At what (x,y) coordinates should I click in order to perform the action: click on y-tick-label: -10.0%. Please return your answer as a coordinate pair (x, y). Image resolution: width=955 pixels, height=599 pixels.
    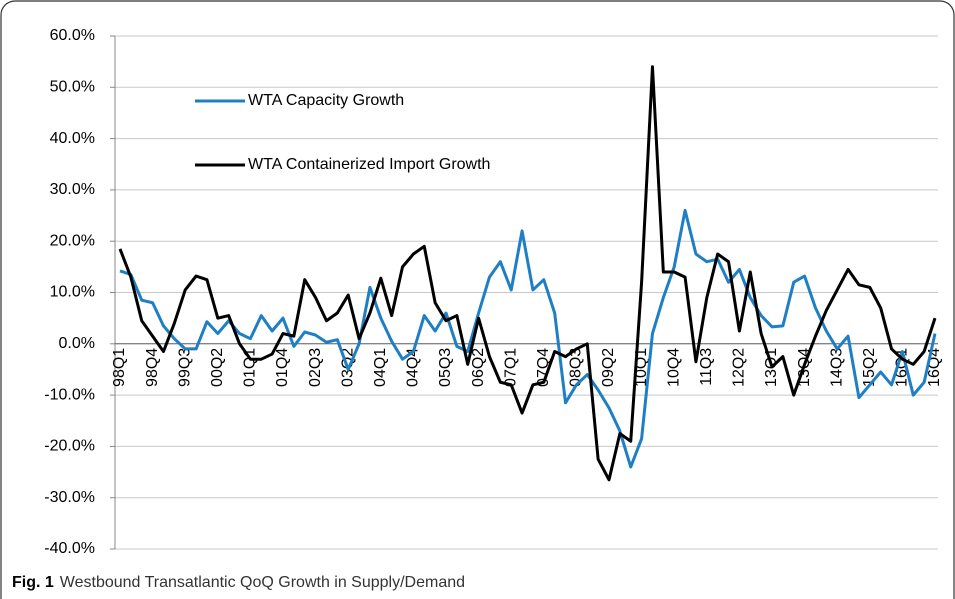
    Looking at the image, I should click on (69, 394).